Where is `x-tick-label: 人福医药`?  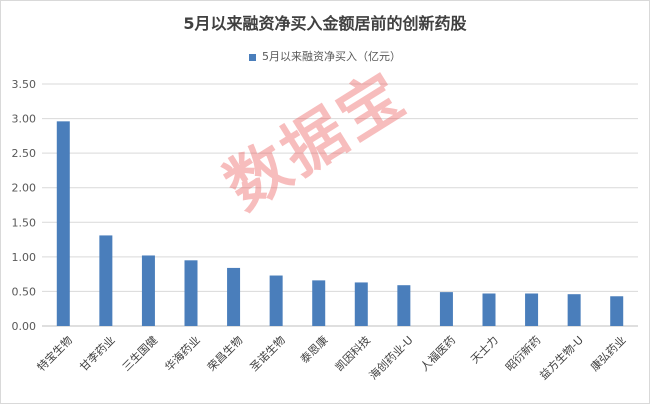
x-tick-label: 人福医药 is located at coordinates (437, 353).